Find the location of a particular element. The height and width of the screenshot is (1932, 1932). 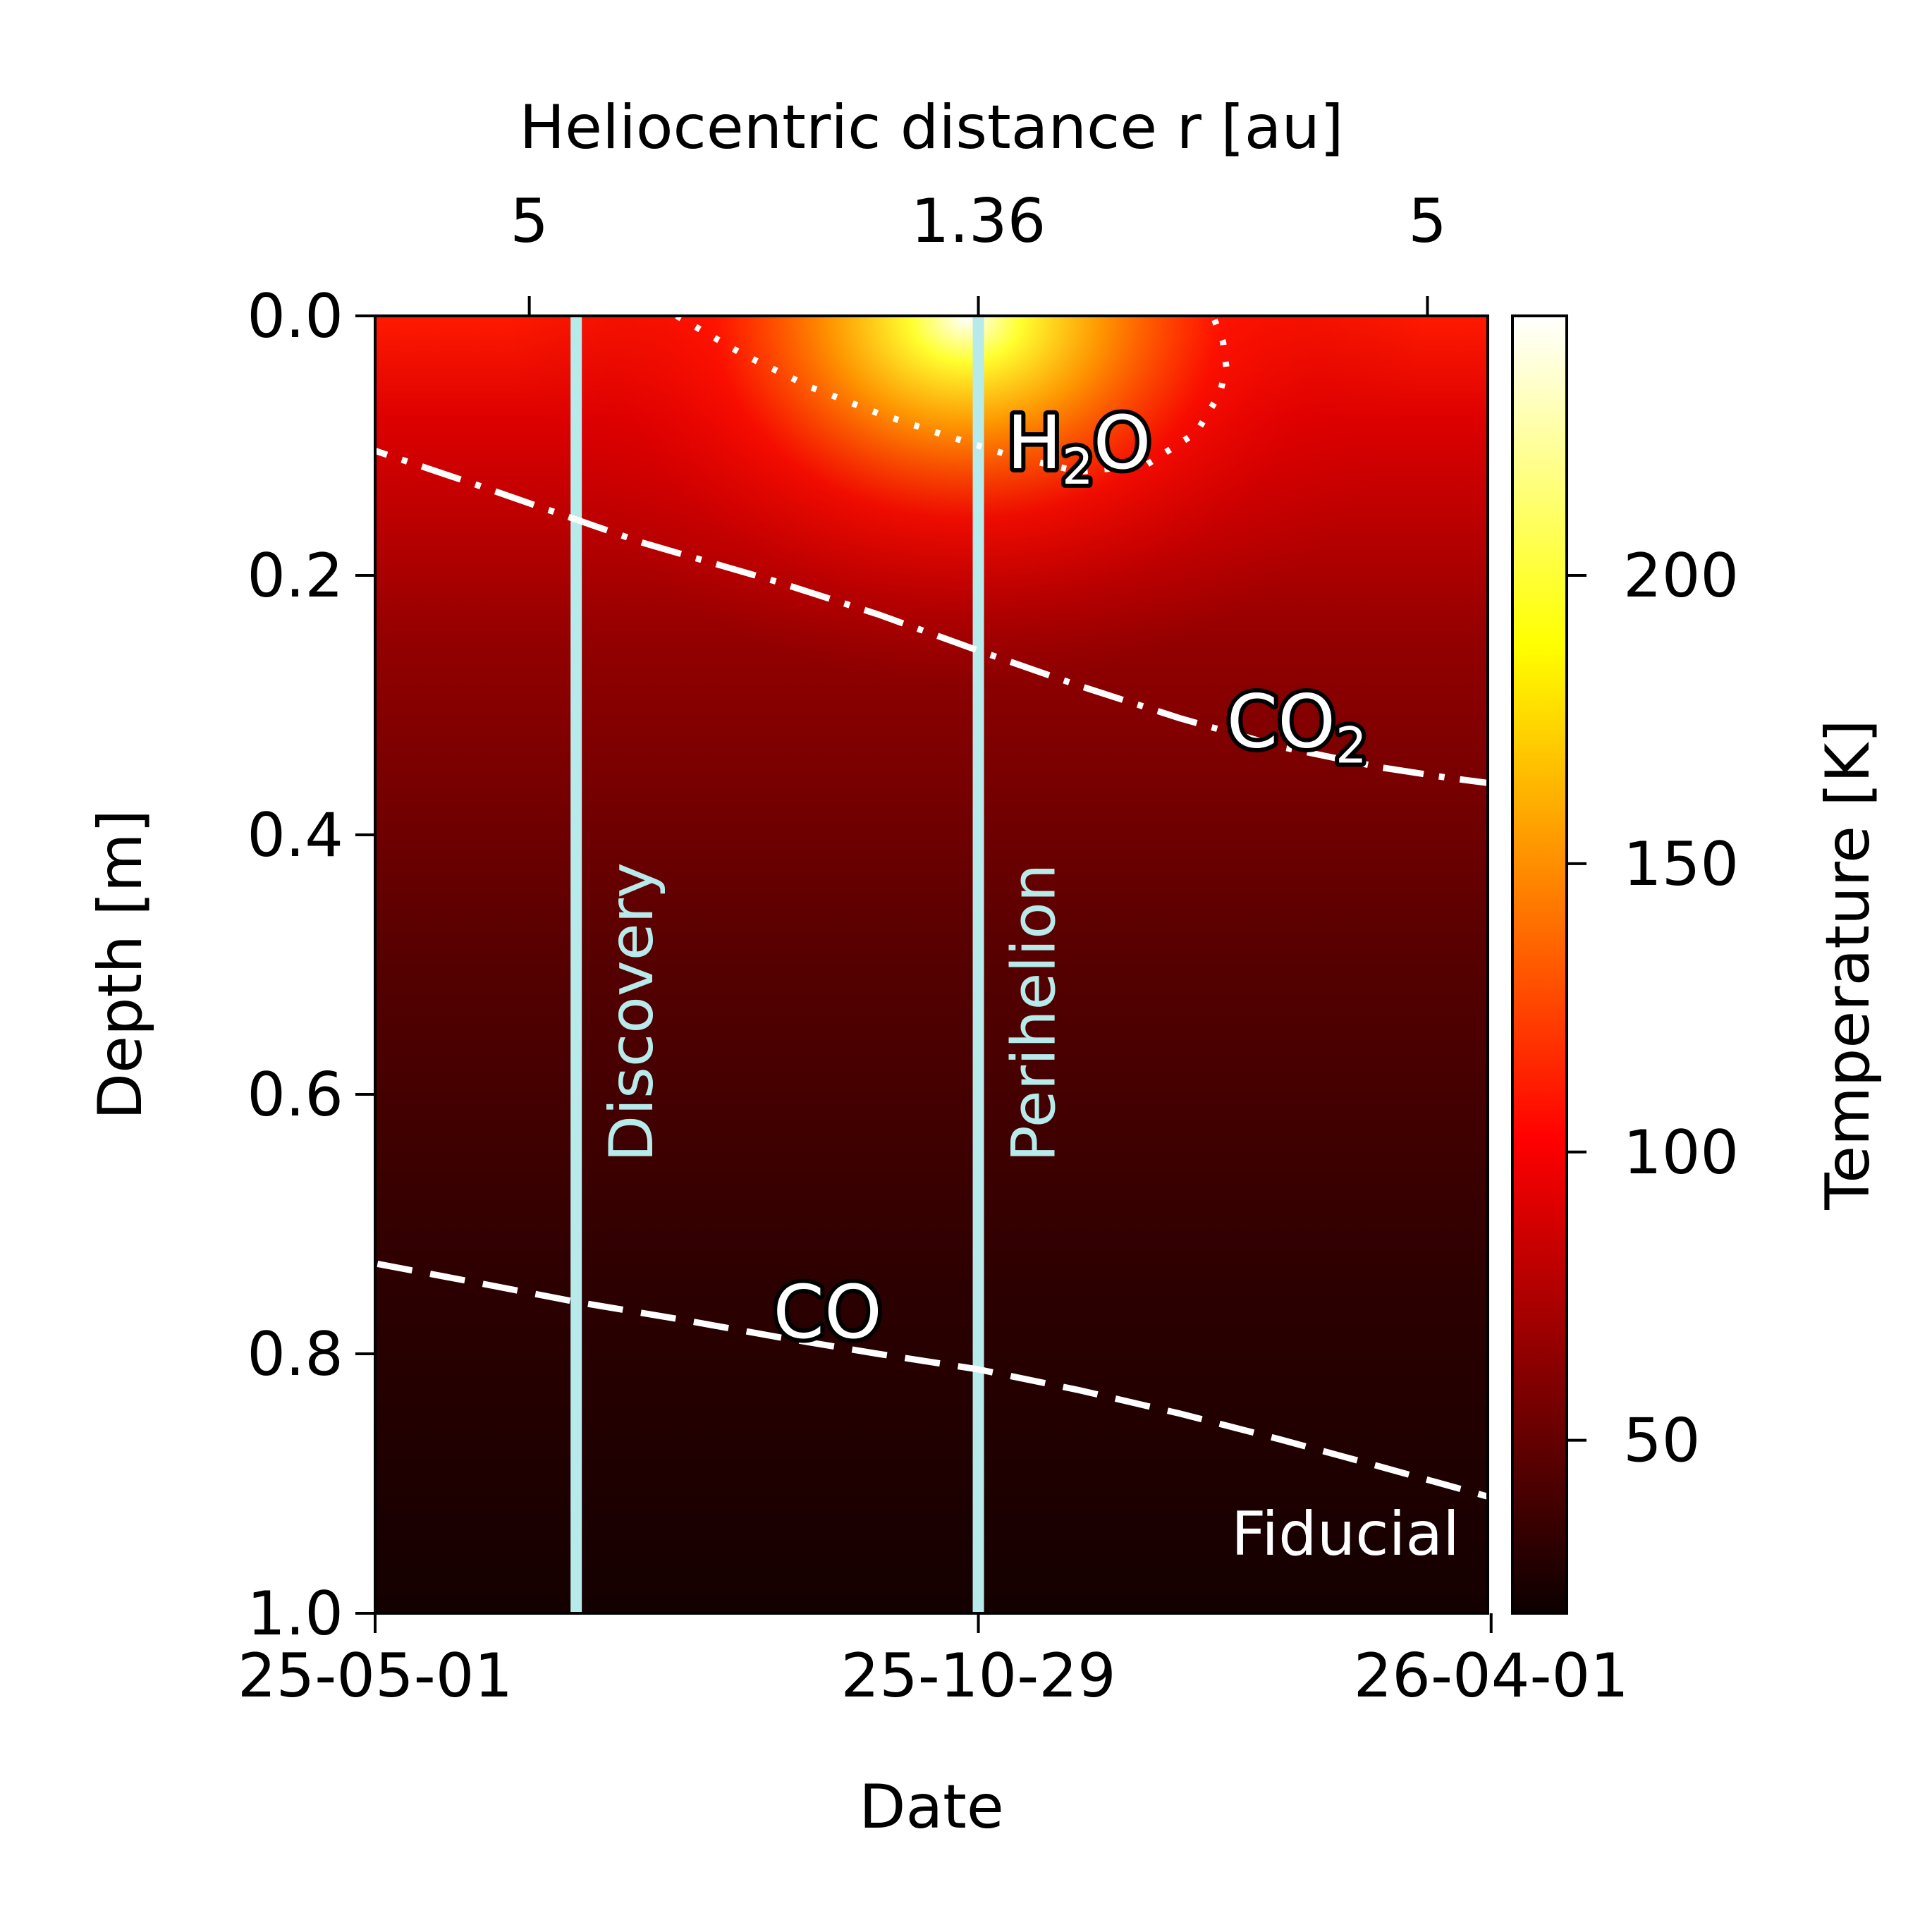

front-label-tail: O is located at coordinates (1123, 443).